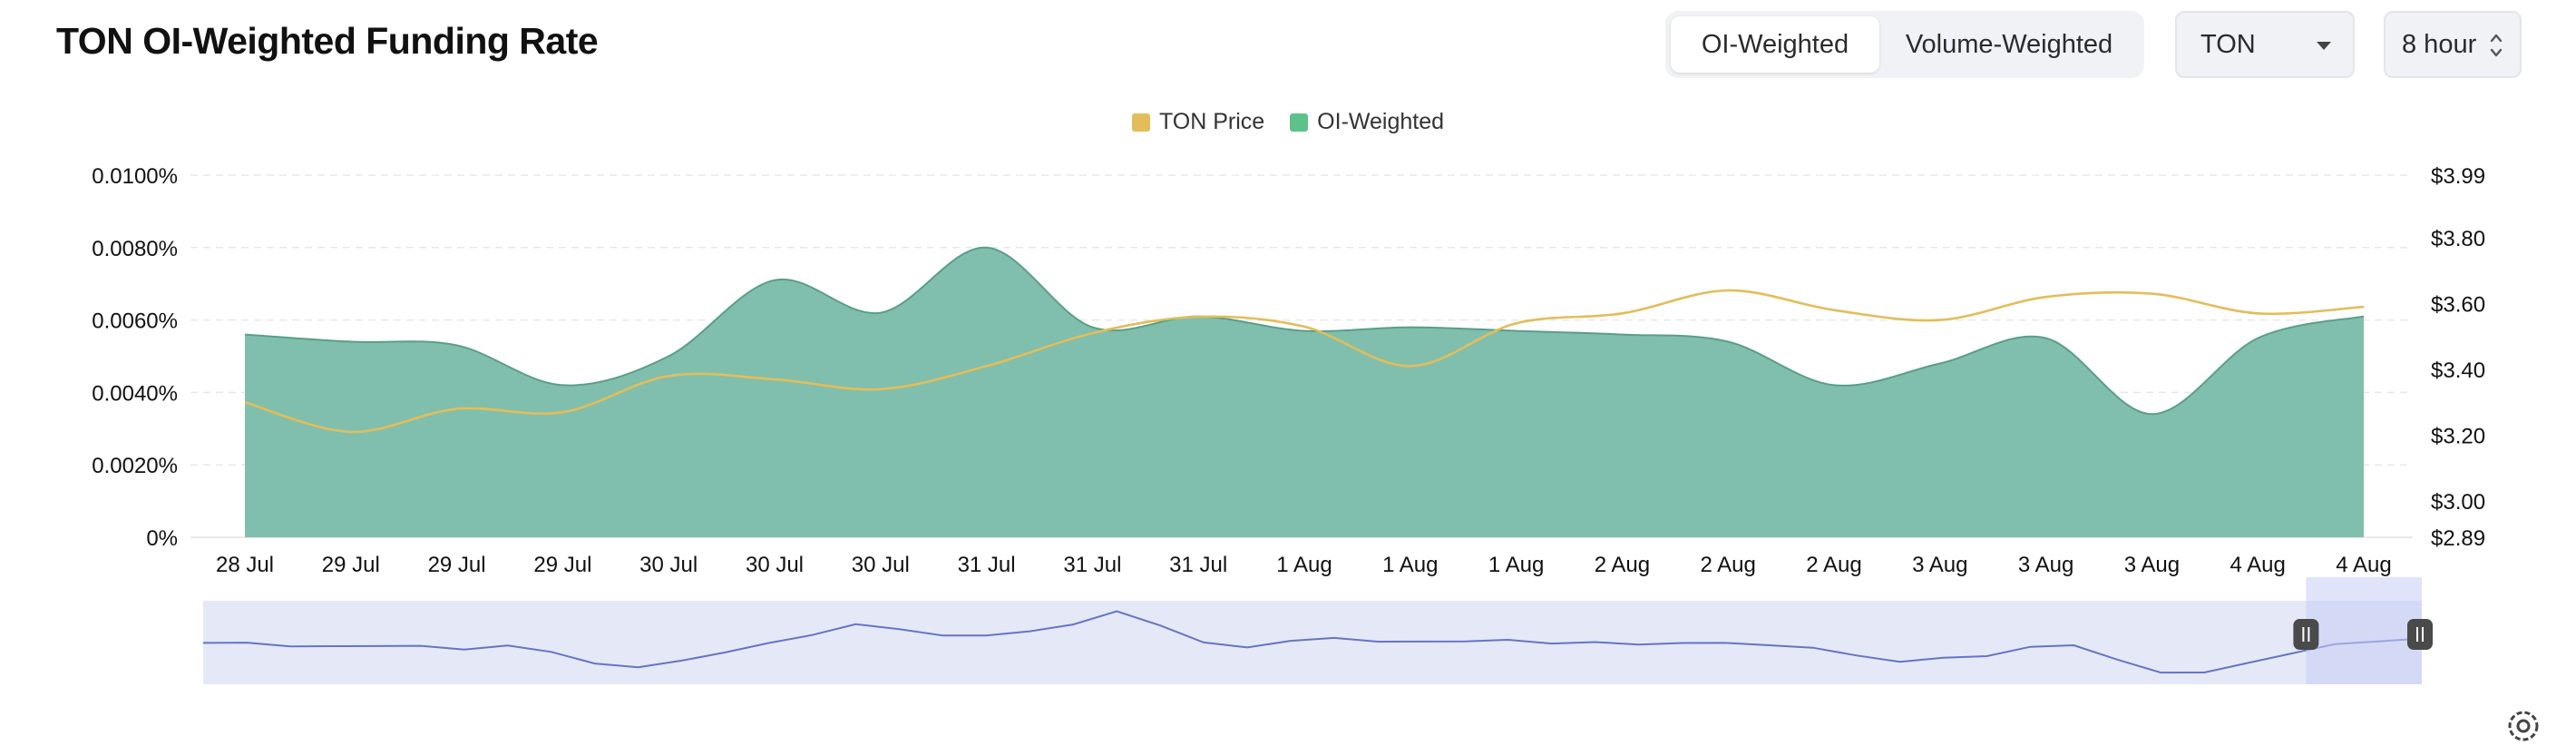  Describe the element at coordinates (2458, 370) in the screenshot. I see `y-right-tick-label: $3.40` at that location.